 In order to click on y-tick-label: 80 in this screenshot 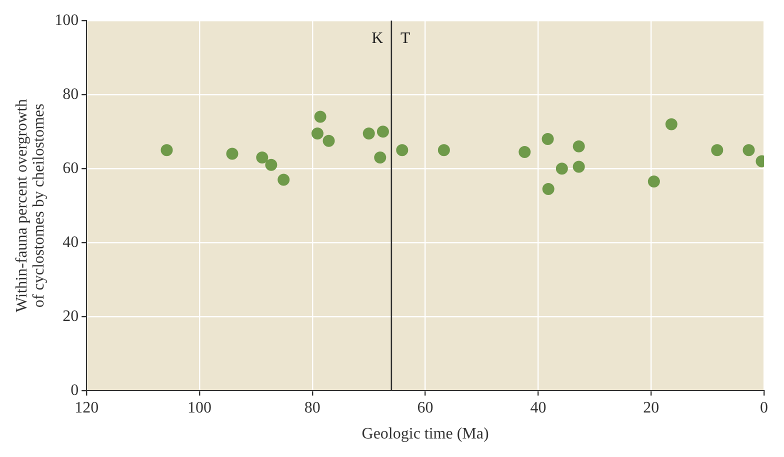, I will do `click(70, 94)`.